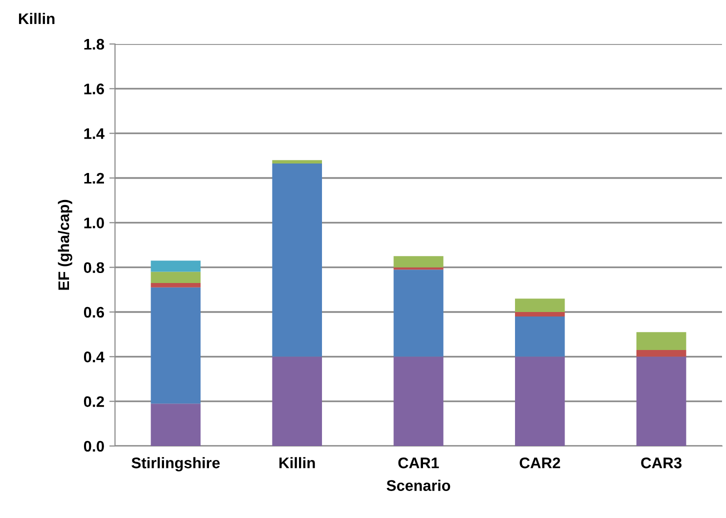 This screenshot has width=726, height=518. I want to click on x-tick-label: CAR1, so click(418, 463).